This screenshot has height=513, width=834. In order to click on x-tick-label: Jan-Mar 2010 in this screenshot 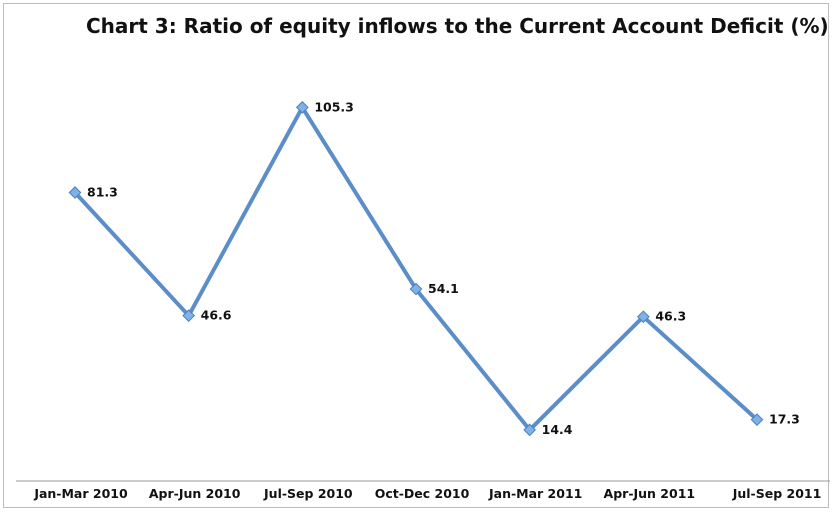, I will do `click(80, 493)`.